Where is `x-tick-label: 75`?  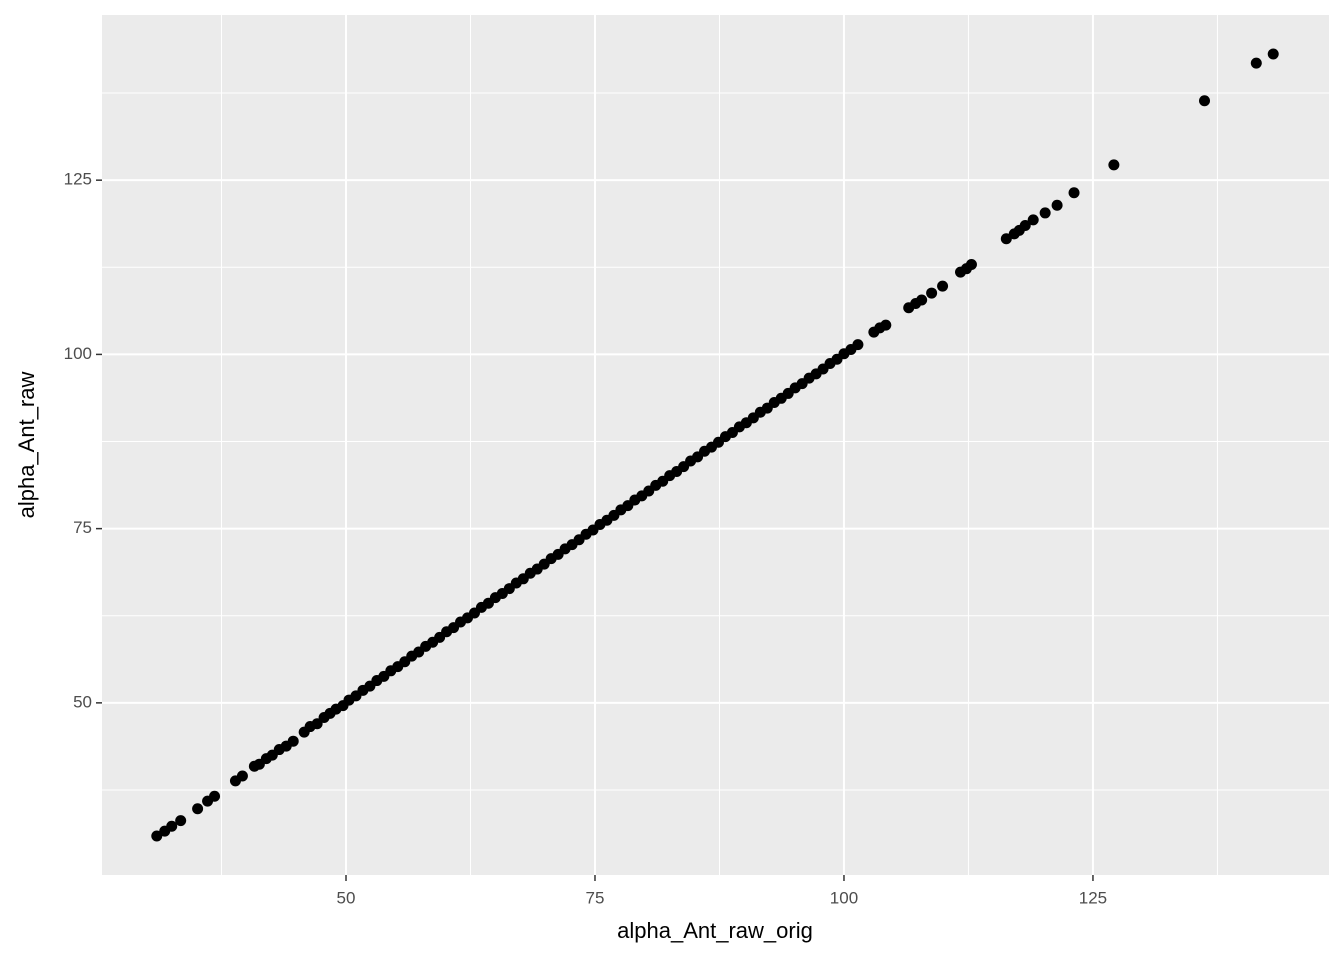 x-tick-label: 75 is located at coordinates (595, 897).